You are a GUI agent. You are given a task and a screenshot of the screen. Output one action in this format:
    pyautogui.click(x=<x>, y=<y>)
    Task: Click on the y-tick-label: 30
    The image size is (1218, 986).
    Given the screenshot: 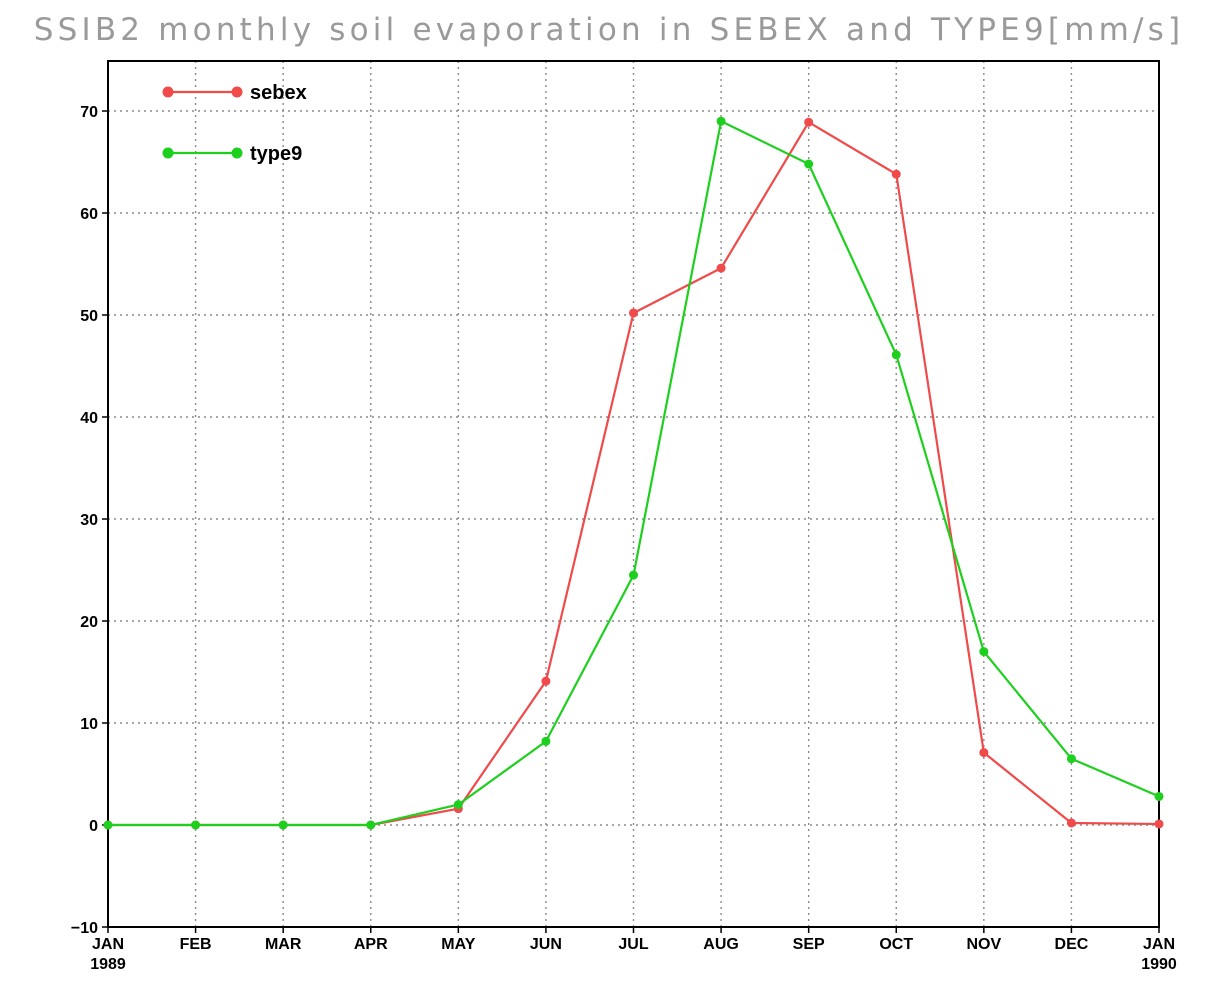 What is the action you would take?
    pyautogui.click(x=89, y=520)
    